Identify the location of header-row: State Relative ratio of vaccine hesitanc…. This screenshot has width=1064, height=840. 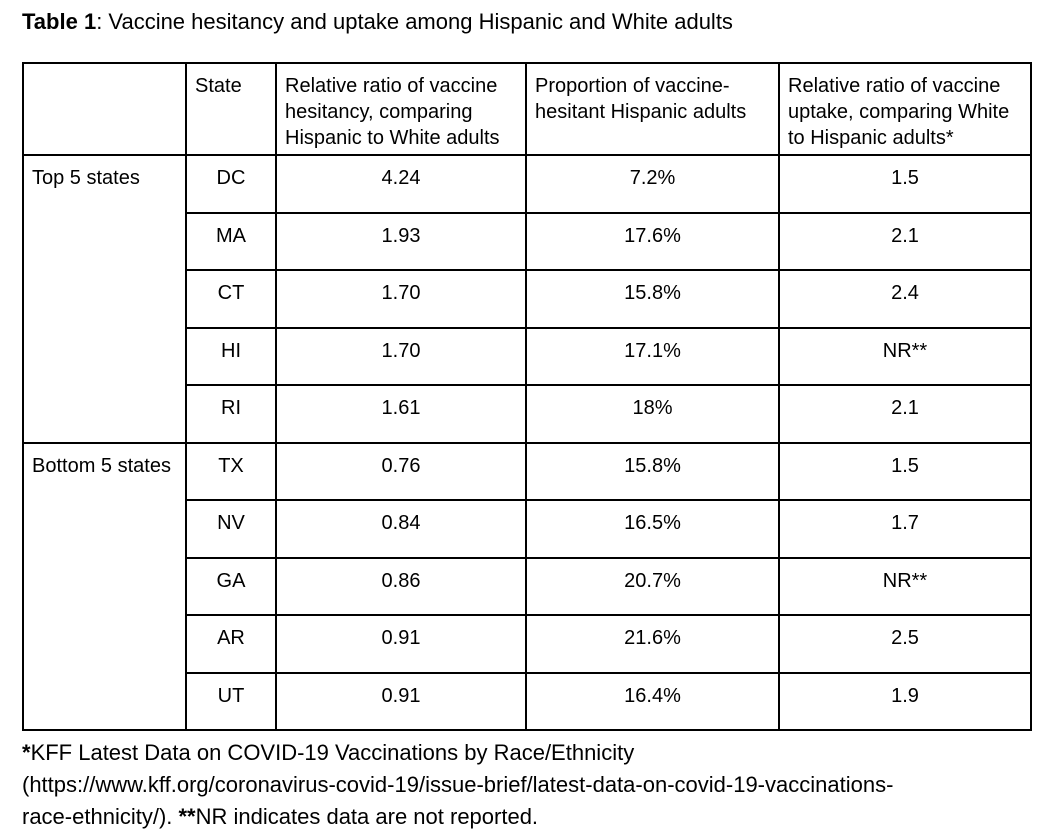
(527, 109).